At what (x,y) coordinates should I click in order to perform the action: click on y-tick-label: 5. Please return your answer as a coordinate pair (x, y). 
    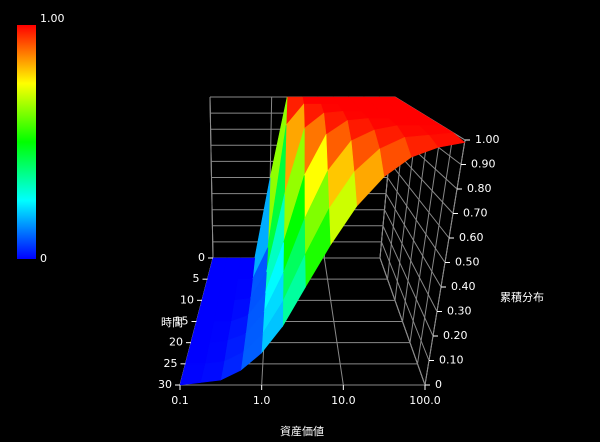
    Looking at the image, I should click on (196, 278).